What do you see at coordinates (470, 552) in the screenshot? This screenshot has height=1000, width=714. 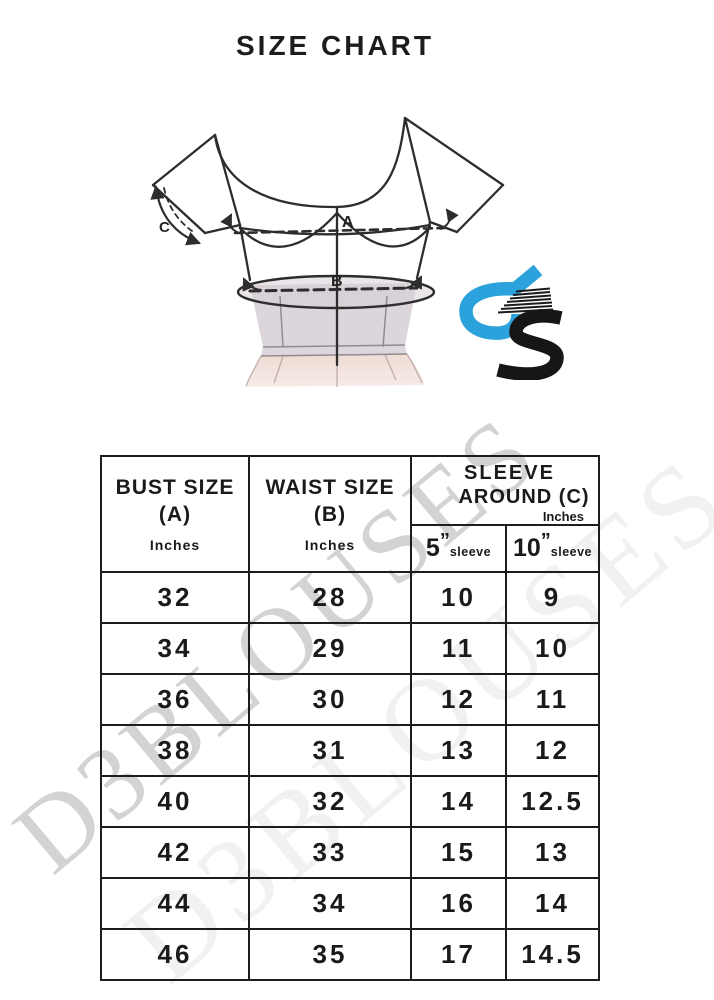 I see `sleeve5-label: sleeve` at bounding box center [470, 552].